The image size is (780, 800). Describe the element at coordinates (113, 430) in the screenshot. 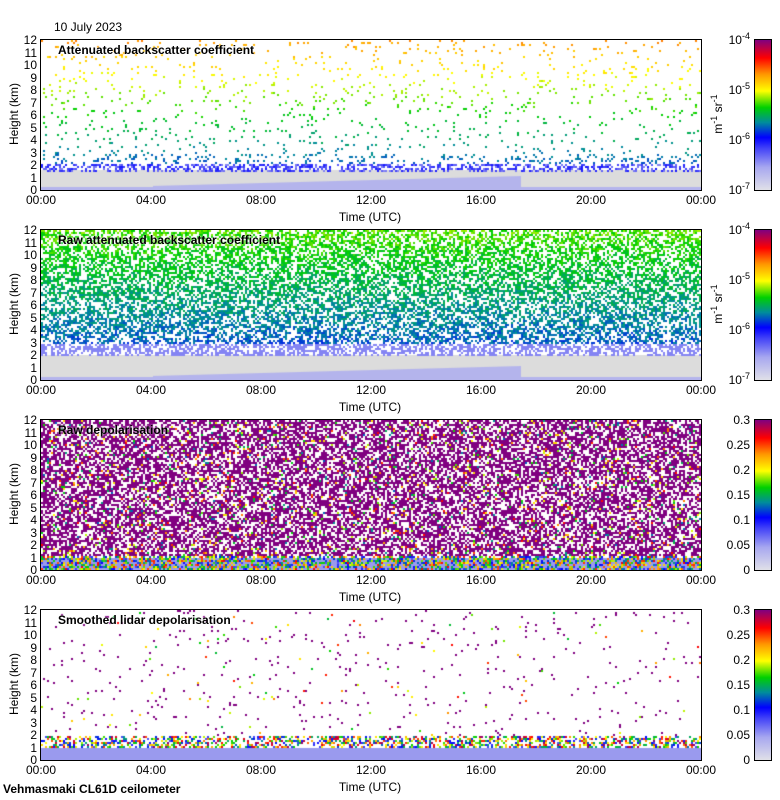

I see `panel-title: Raw depolarisation` at that location.